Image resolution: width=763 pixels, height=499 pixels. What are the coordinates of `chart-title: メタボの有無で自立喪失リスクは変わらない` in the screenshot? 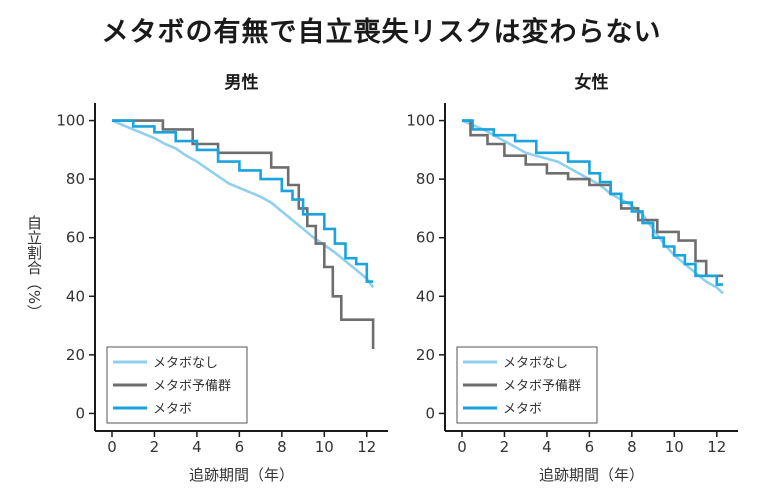 It's located at (381, 32).